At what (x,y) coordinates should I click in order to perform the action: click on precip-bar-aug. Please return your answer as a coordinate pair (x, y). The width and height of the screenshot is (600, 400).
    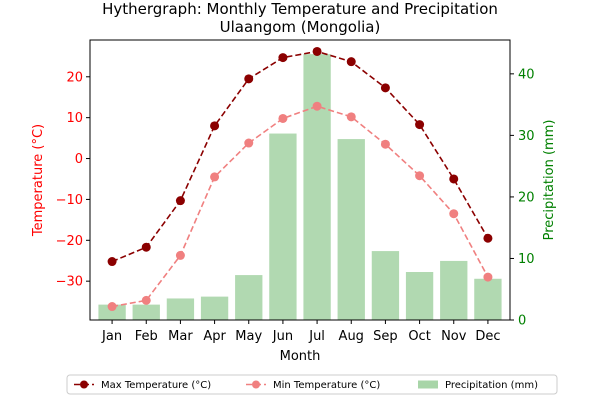
    Looking at the image, I should click on (351, 229).